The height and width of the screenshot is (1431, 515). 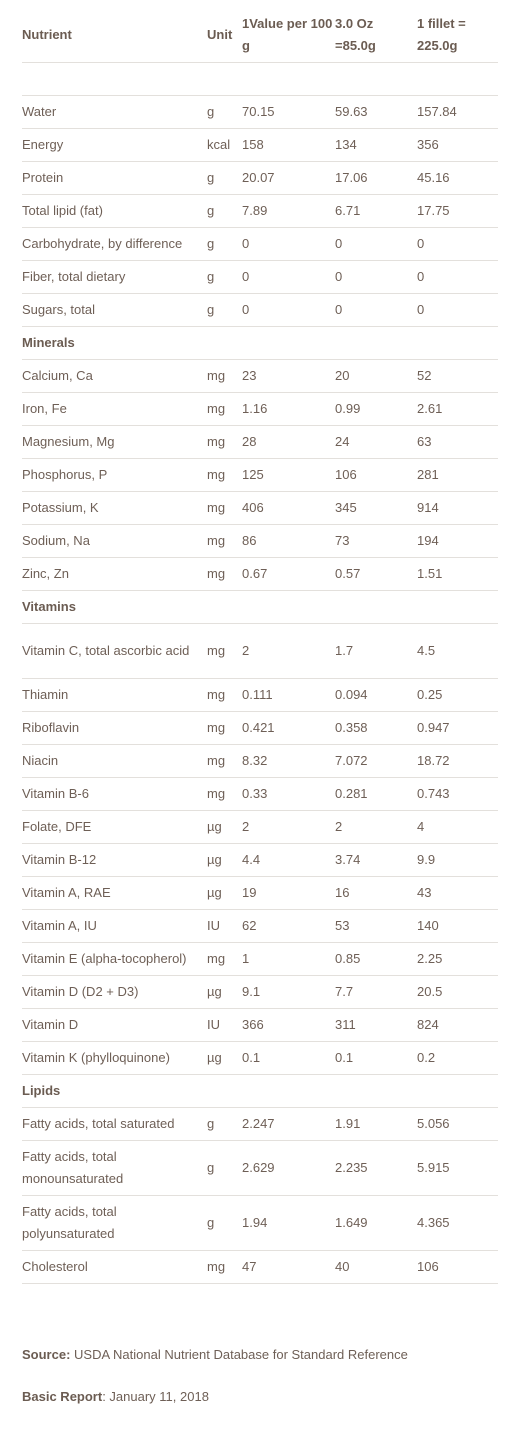 What do you see at coordinates (113, 893) in the screenshot?
I see `nutrient-name-cell: Vitamin A, RAE` at bounding box center [113, 893].